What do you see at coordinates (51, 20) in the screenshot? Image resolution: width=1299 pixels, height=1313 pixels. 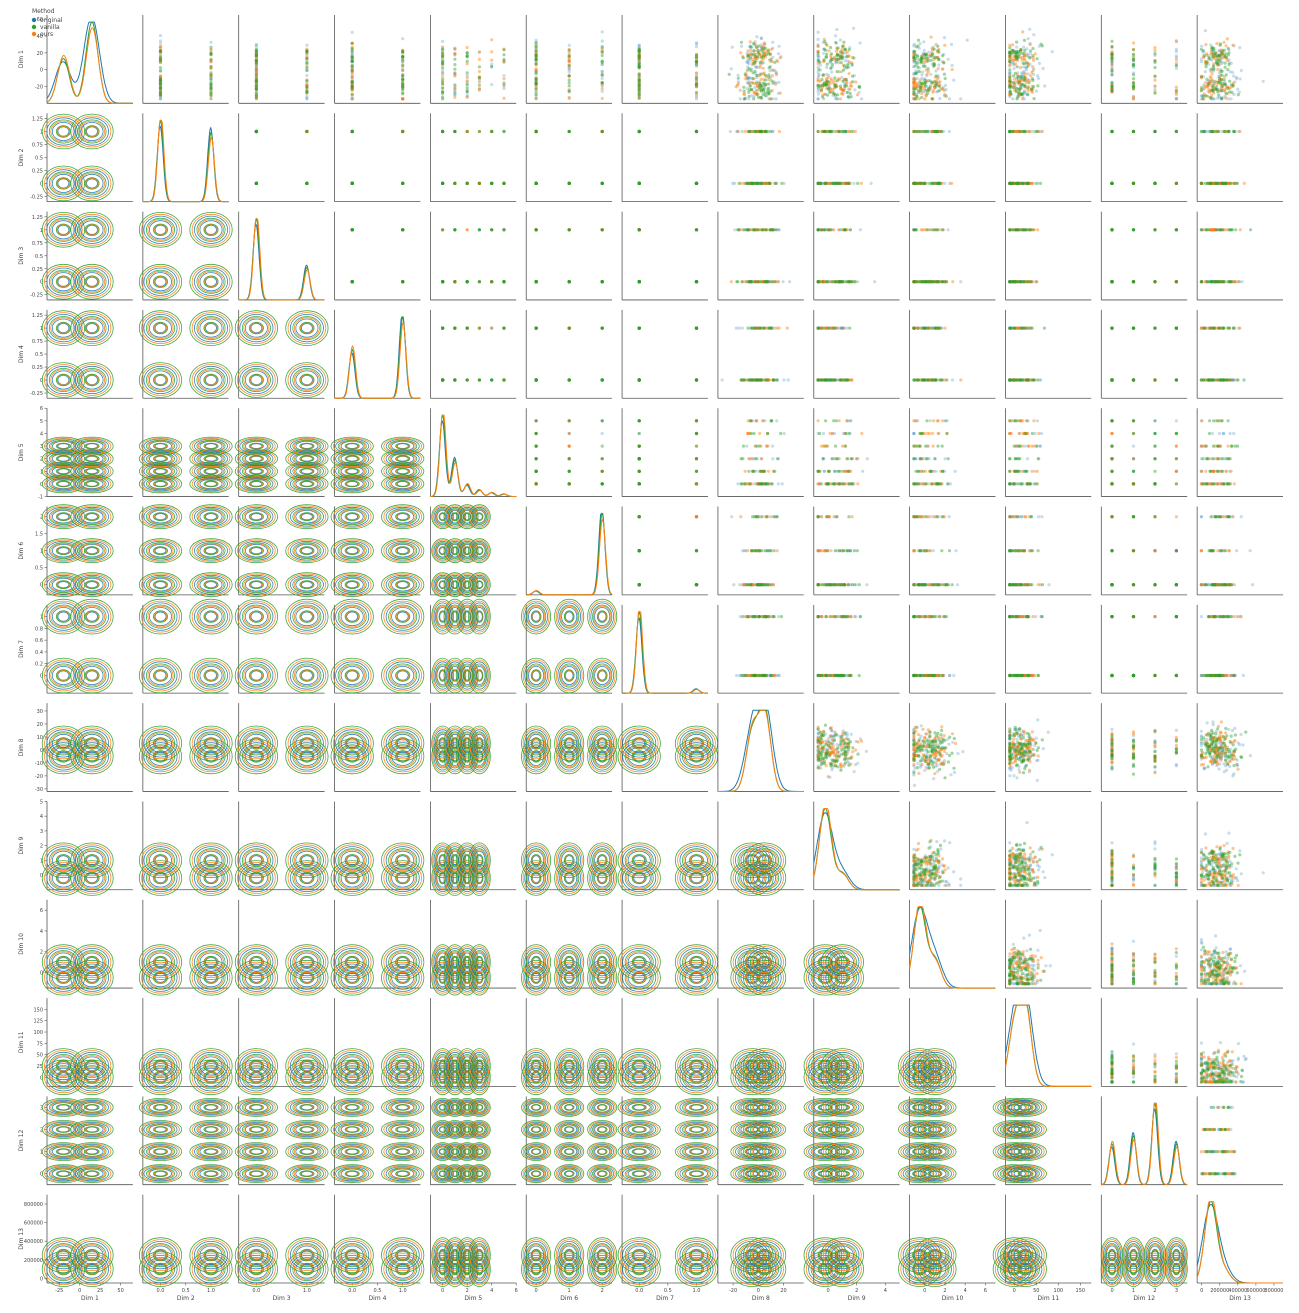 I see `legend-label-original: original` at bounding box center [51, 20].